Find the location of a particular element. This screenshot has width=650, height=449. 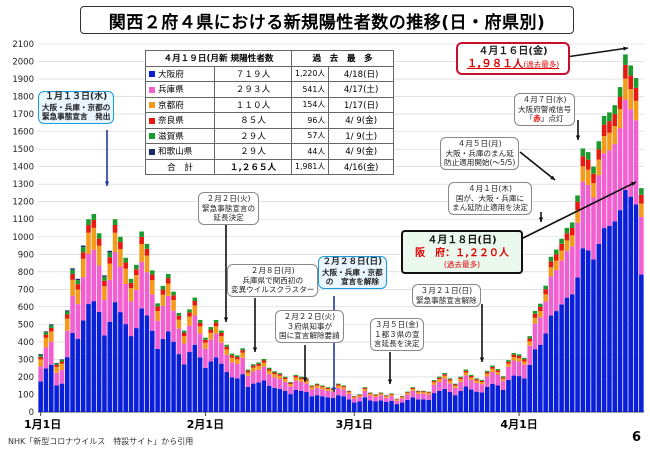

note-feb28-l3: の 宣言を解除 is located at coordinates (352, 282).